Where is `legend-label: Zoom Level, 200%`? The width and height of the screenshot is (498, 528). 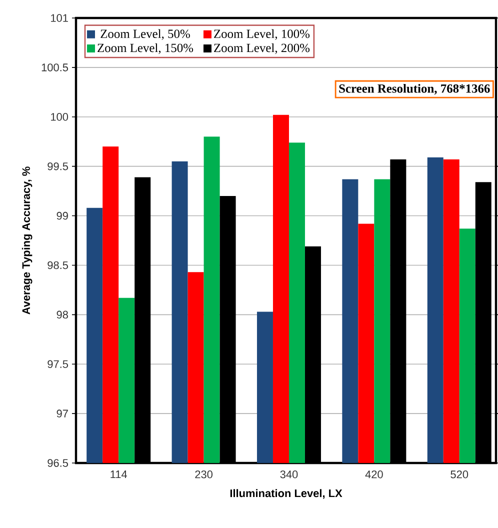 legend-label: Zoom Level, 200% is located at coordinates (262, 48).